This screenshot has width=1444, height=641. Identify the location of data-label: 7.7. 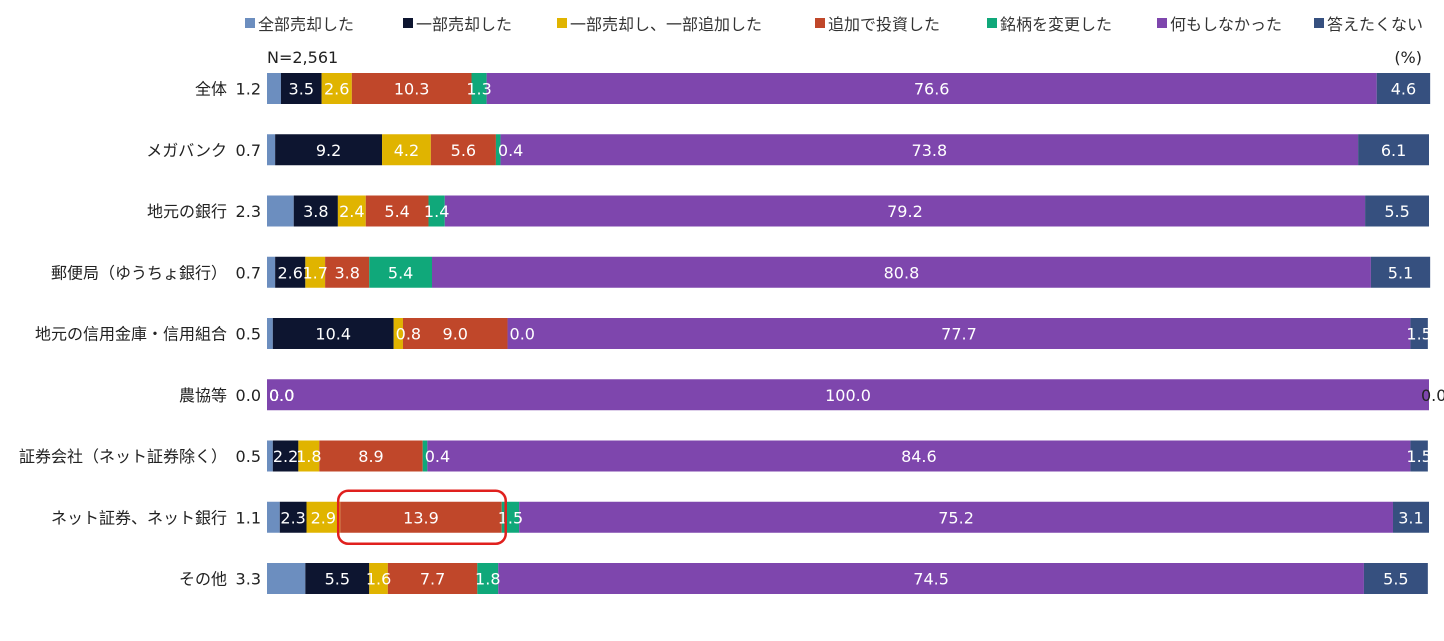
(432, 579).